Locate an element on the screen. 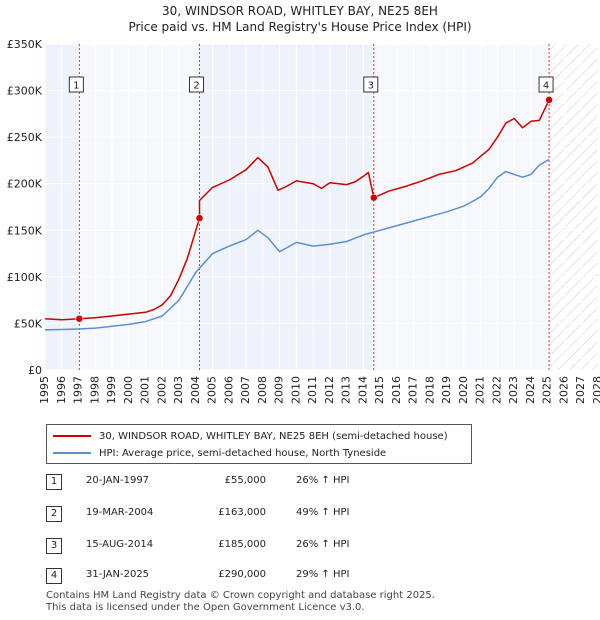  y-tick-label: £350K is located at coordinates (25, 44).